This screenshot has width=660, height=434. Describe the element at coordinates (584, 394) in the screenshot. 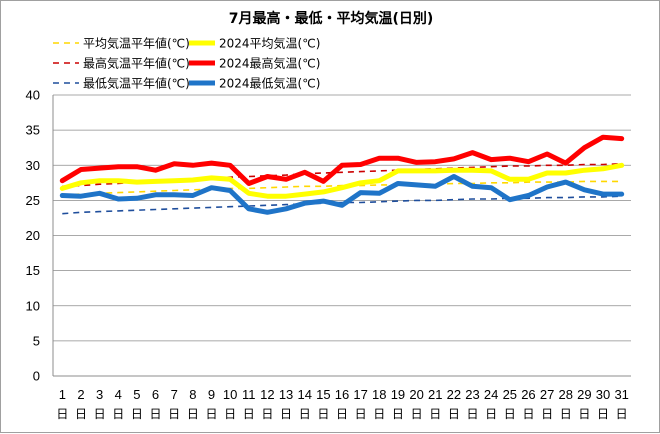

I see `x-tick-label: 29` at that location.